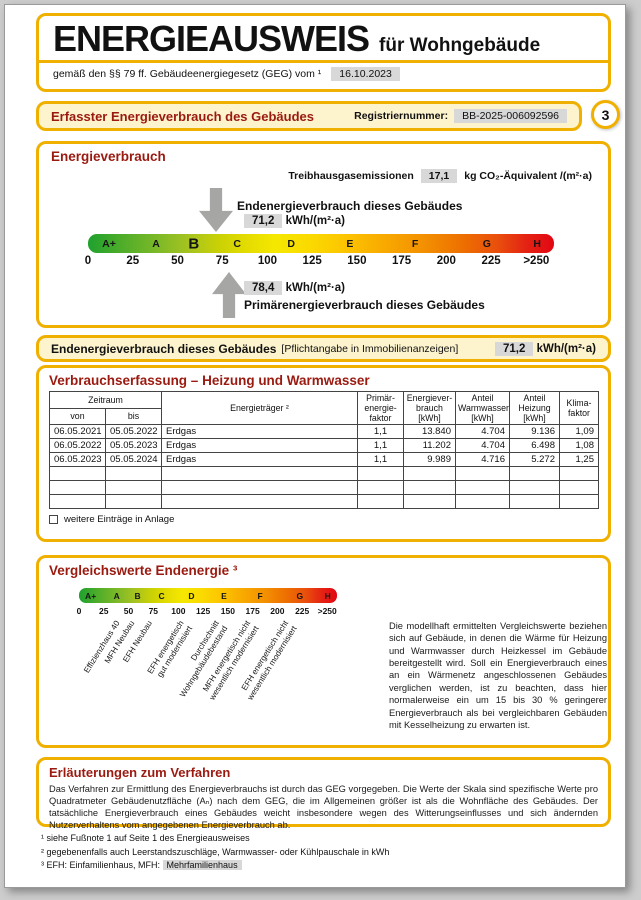 Image resolution: width=641 pixels, height=900 pixels. Describe the element at coordinates (164, 348) in the screenshot. I see `banner-label: Endenergieverbrauch dieses Gebäudes` at that location.